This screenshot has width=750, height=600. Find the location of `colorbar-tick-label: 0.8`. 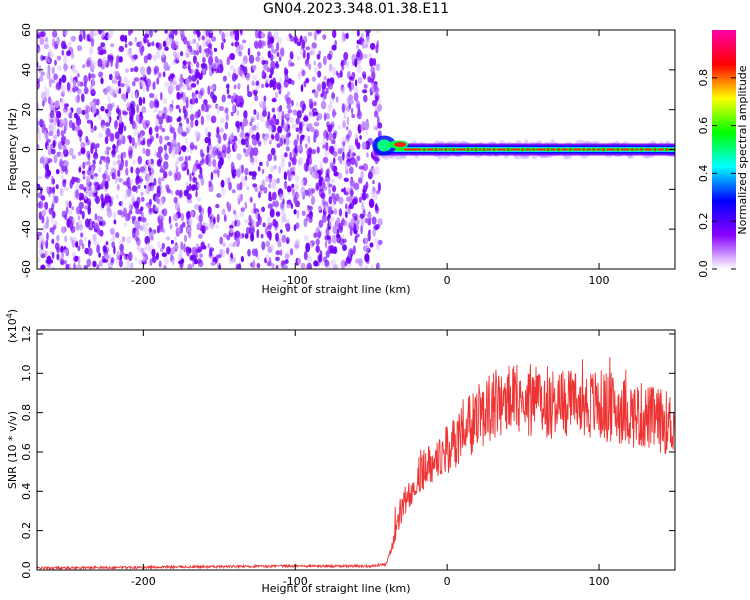

colorbar-tick-label: 0.8 is located at coordinates (703, 78).